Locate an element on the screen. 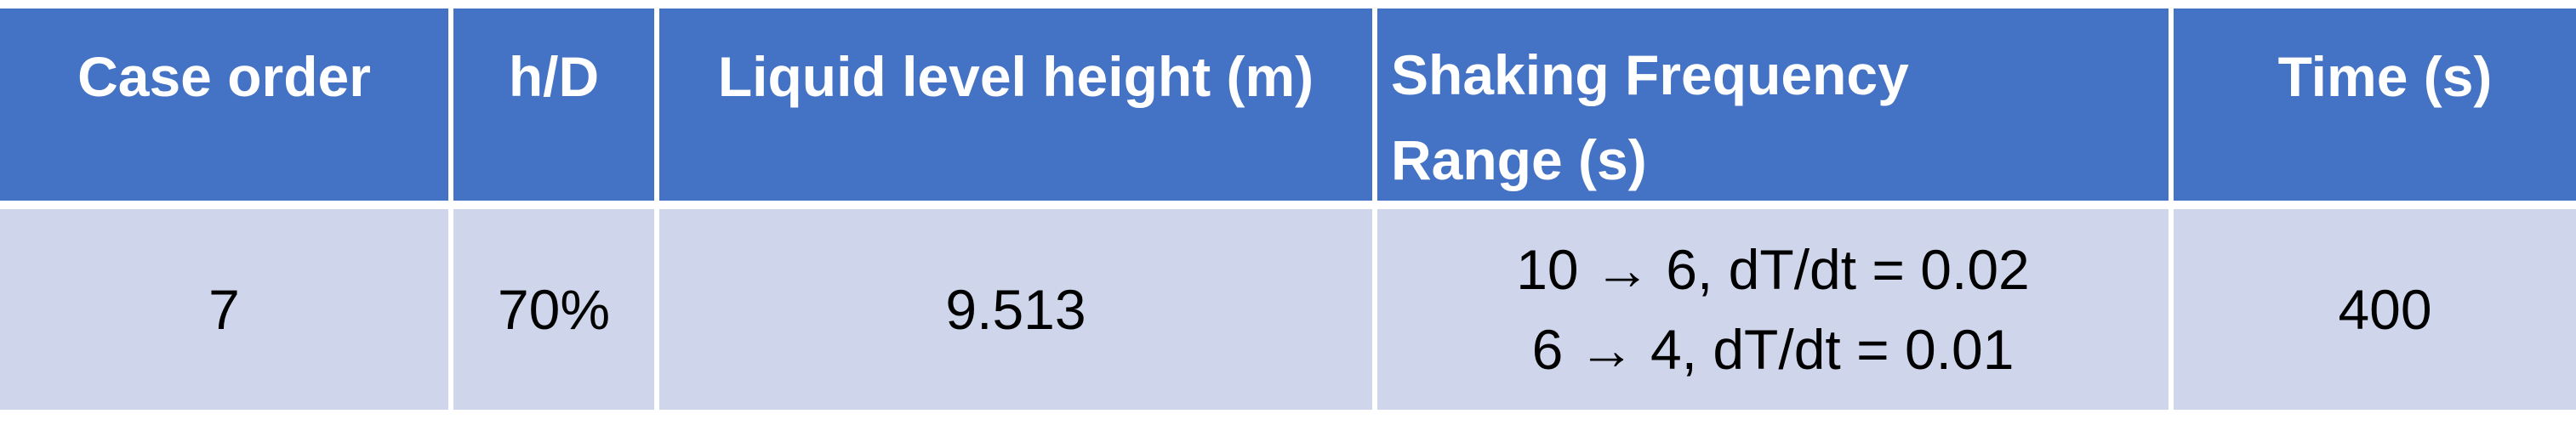  shaking-range-line-1: 10 → 6, dT/dt = 0.02 is located at coordinates (1773, 269).